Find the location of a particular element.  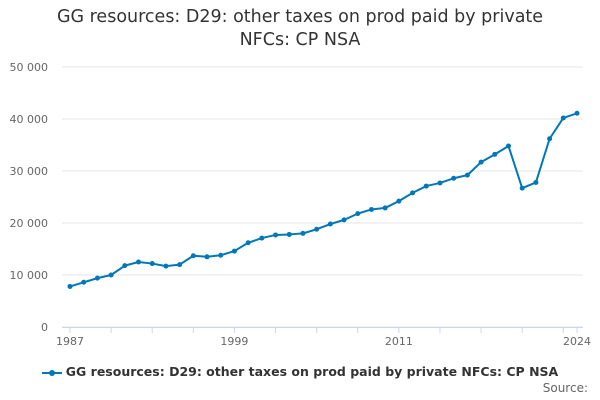

y-tick-label: 20 000 is located at coordinates (29, 223).